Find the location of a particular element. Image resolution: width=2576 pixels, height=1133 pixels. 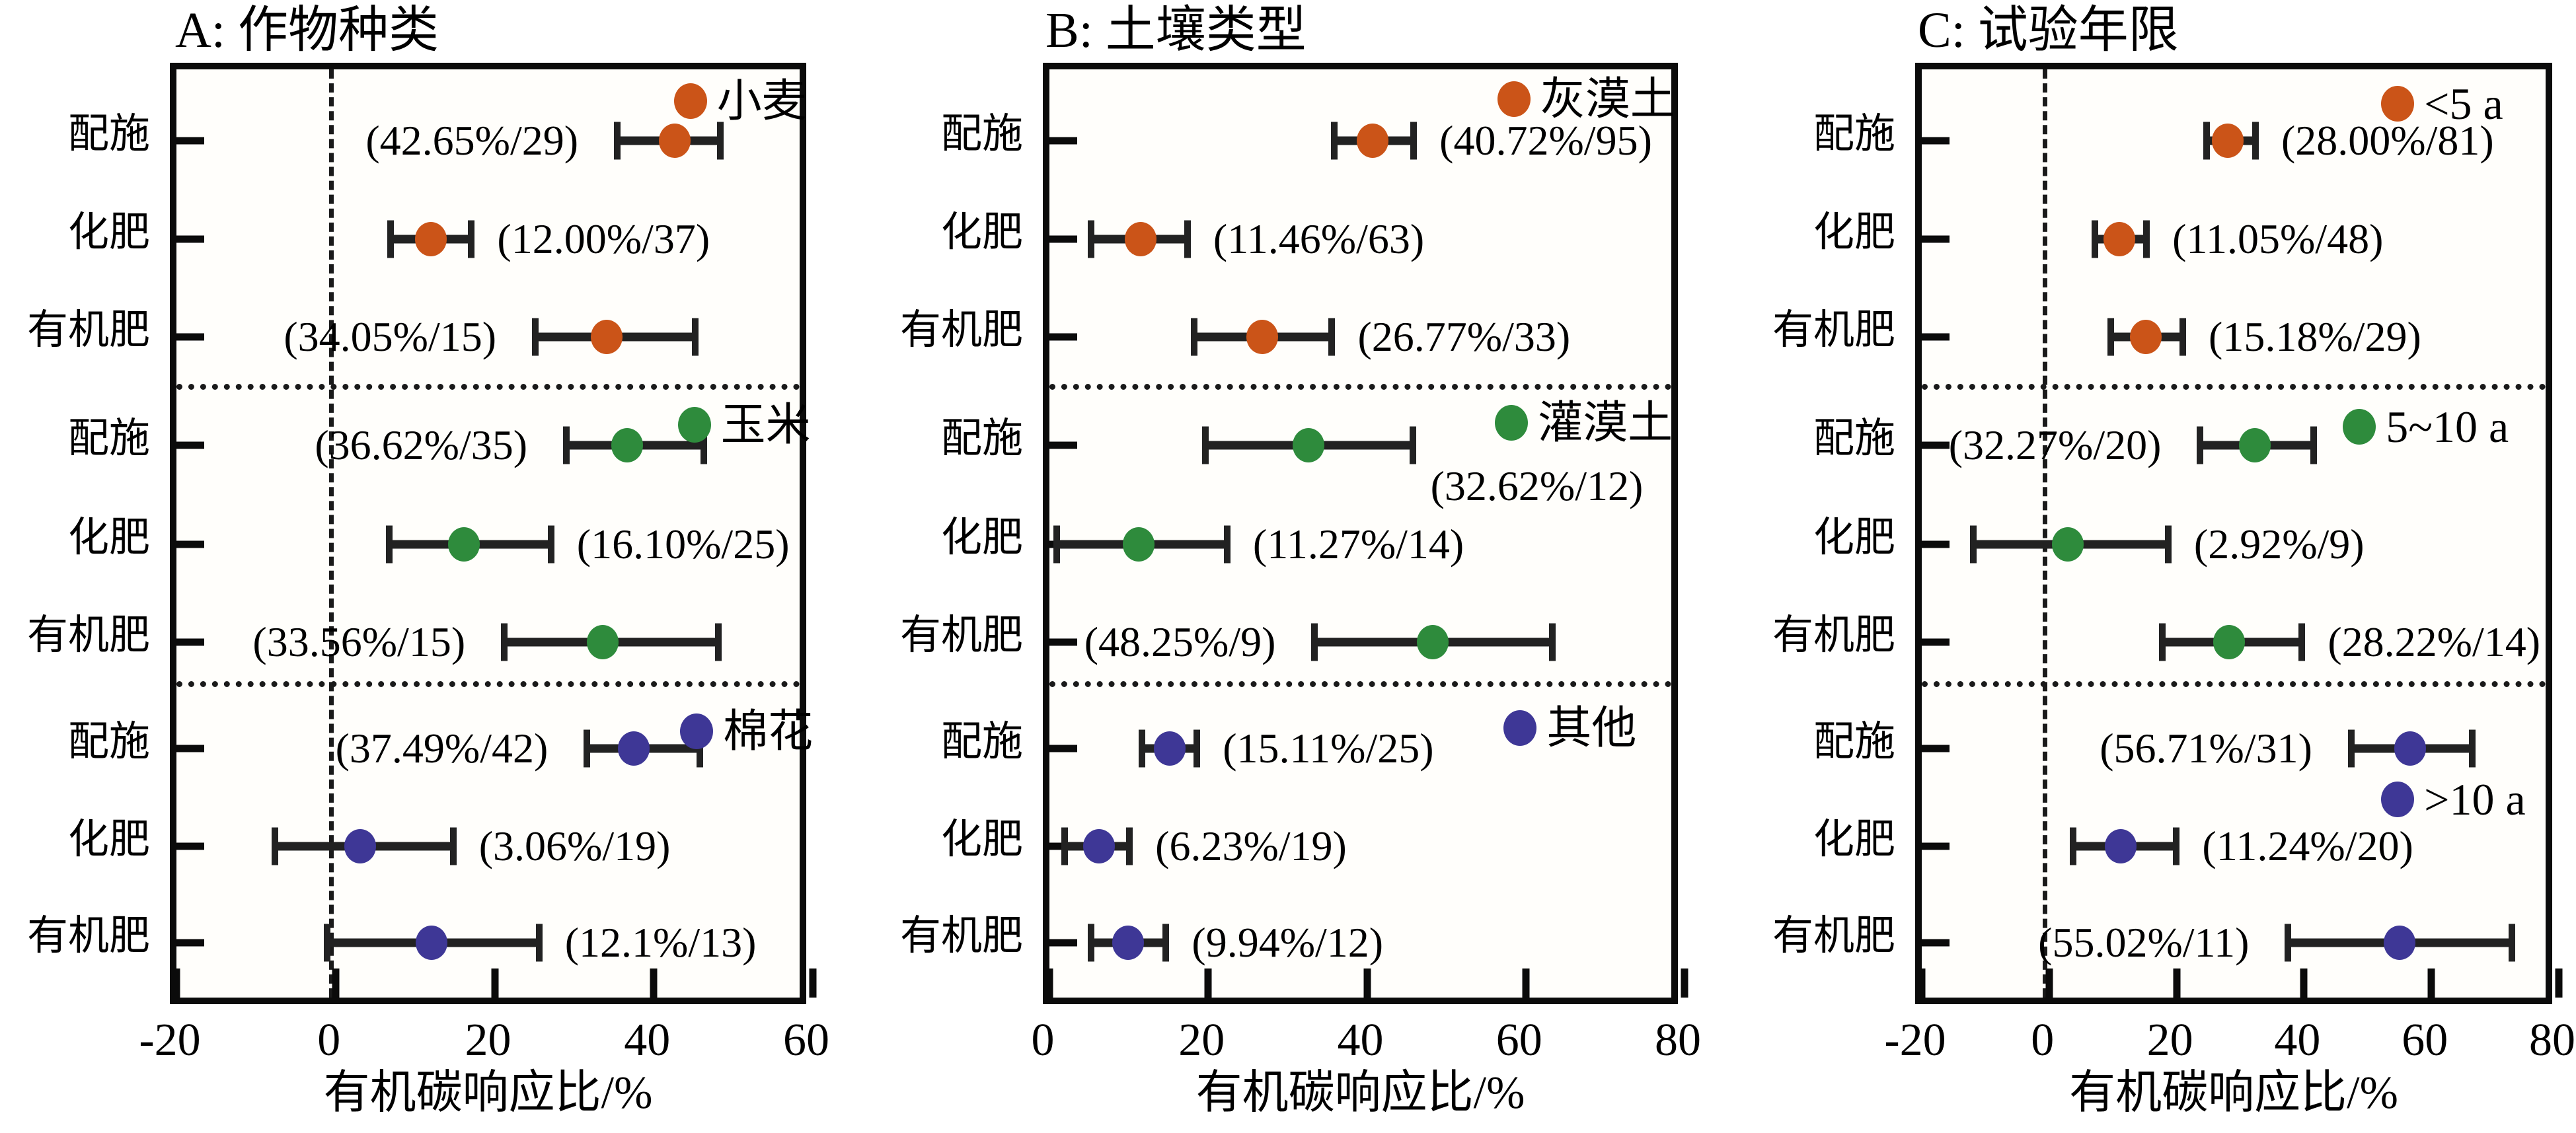

data-label: (26.77%/33) is located at coordinates (1464, 336).